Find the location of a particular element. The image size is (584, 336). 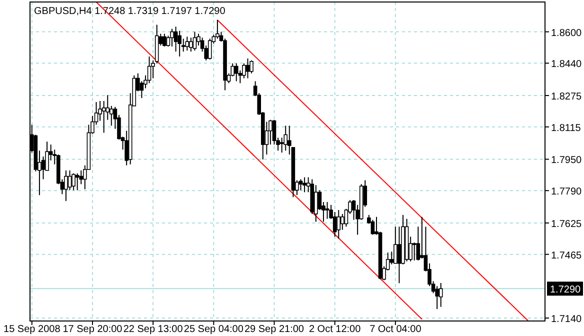

y-tick-label: 1.8115 is located at coordinates (566, 128).